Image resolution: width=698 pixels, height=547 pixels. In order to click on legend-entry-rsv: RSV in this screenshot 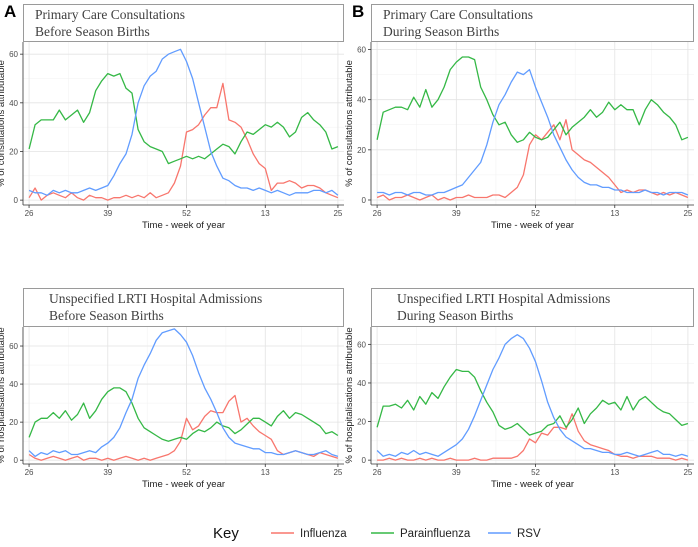, I will do `click(514, 534)`.